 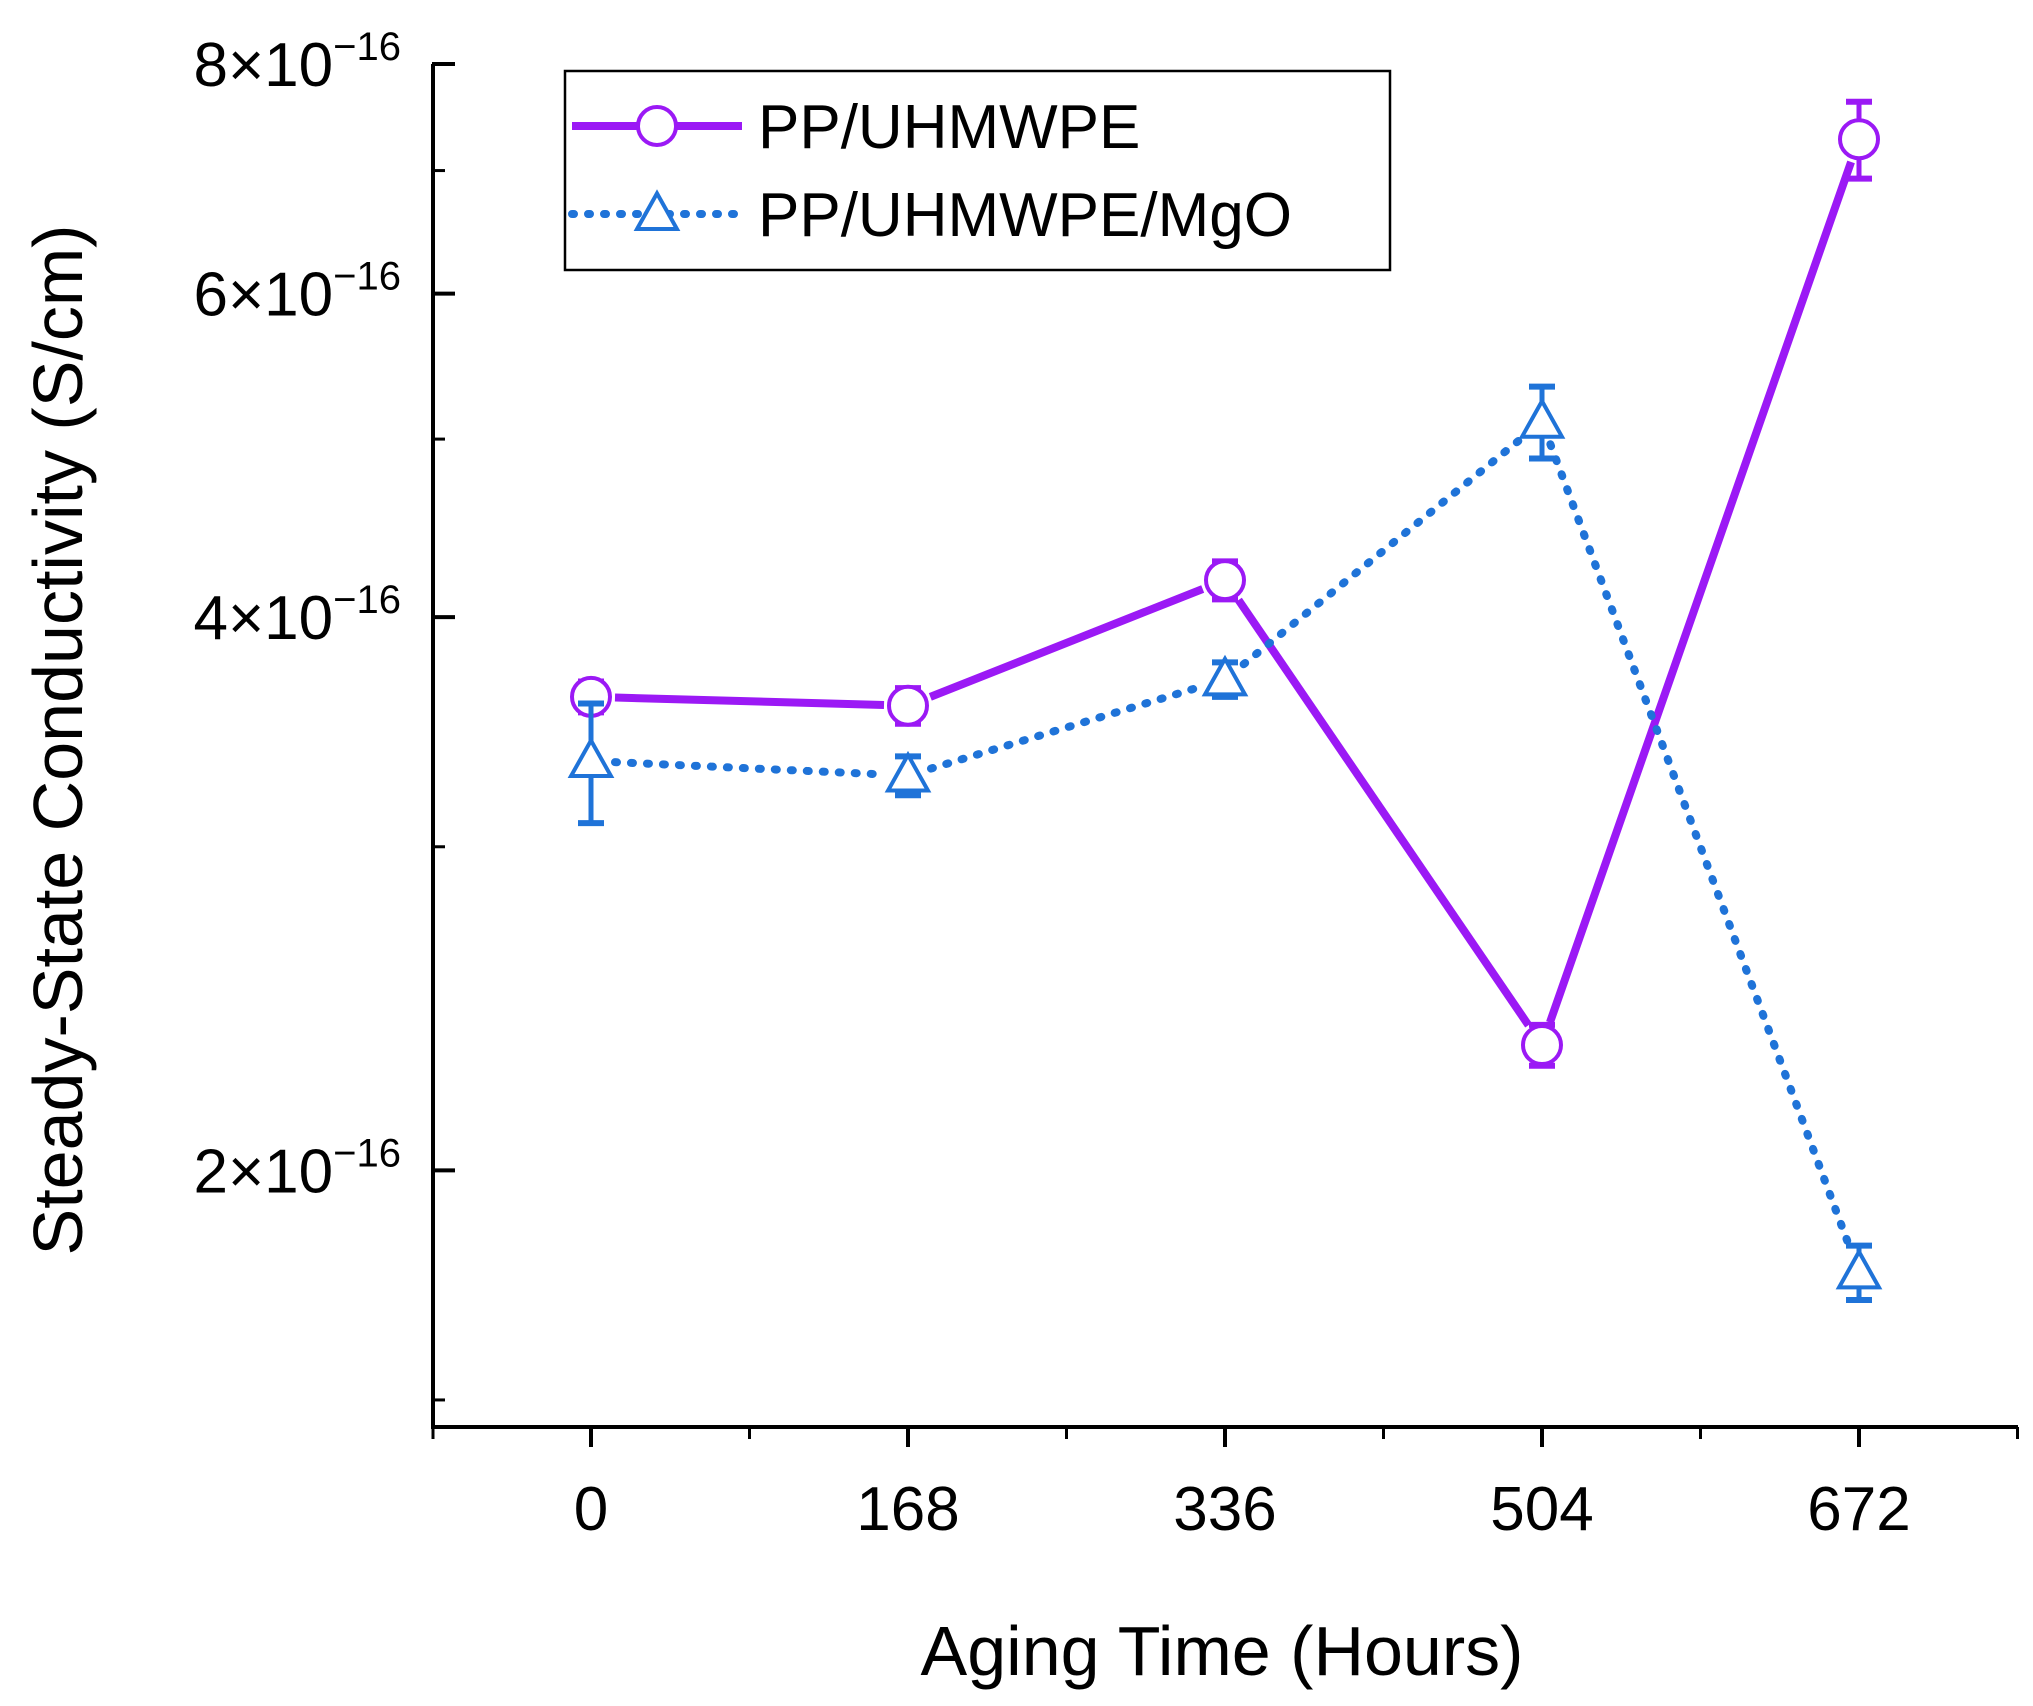 I want to click on x-axis-title: Aging Time (Hours), so click(x=1222, y=1651).